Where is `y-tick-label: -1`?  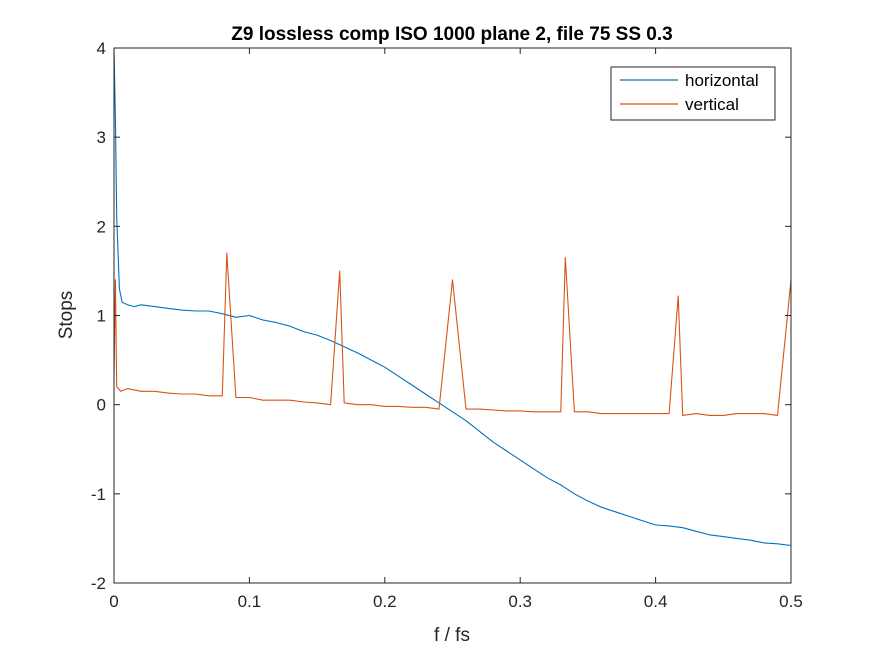
y-tick-label: -1 is located at coordinates (98, 494).